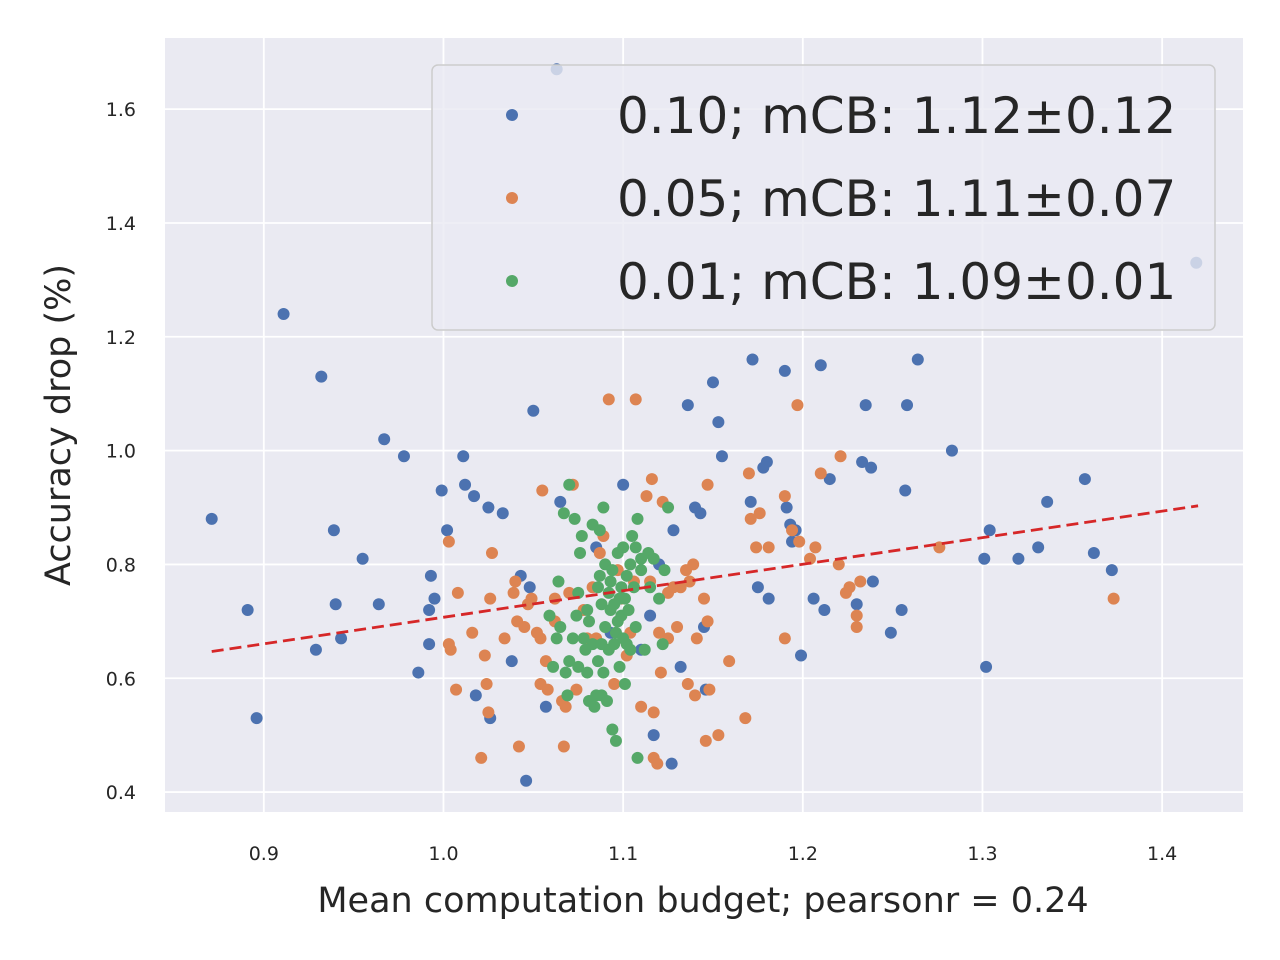  I want to click on x-tick-label: 1.3, so click(982, 854).